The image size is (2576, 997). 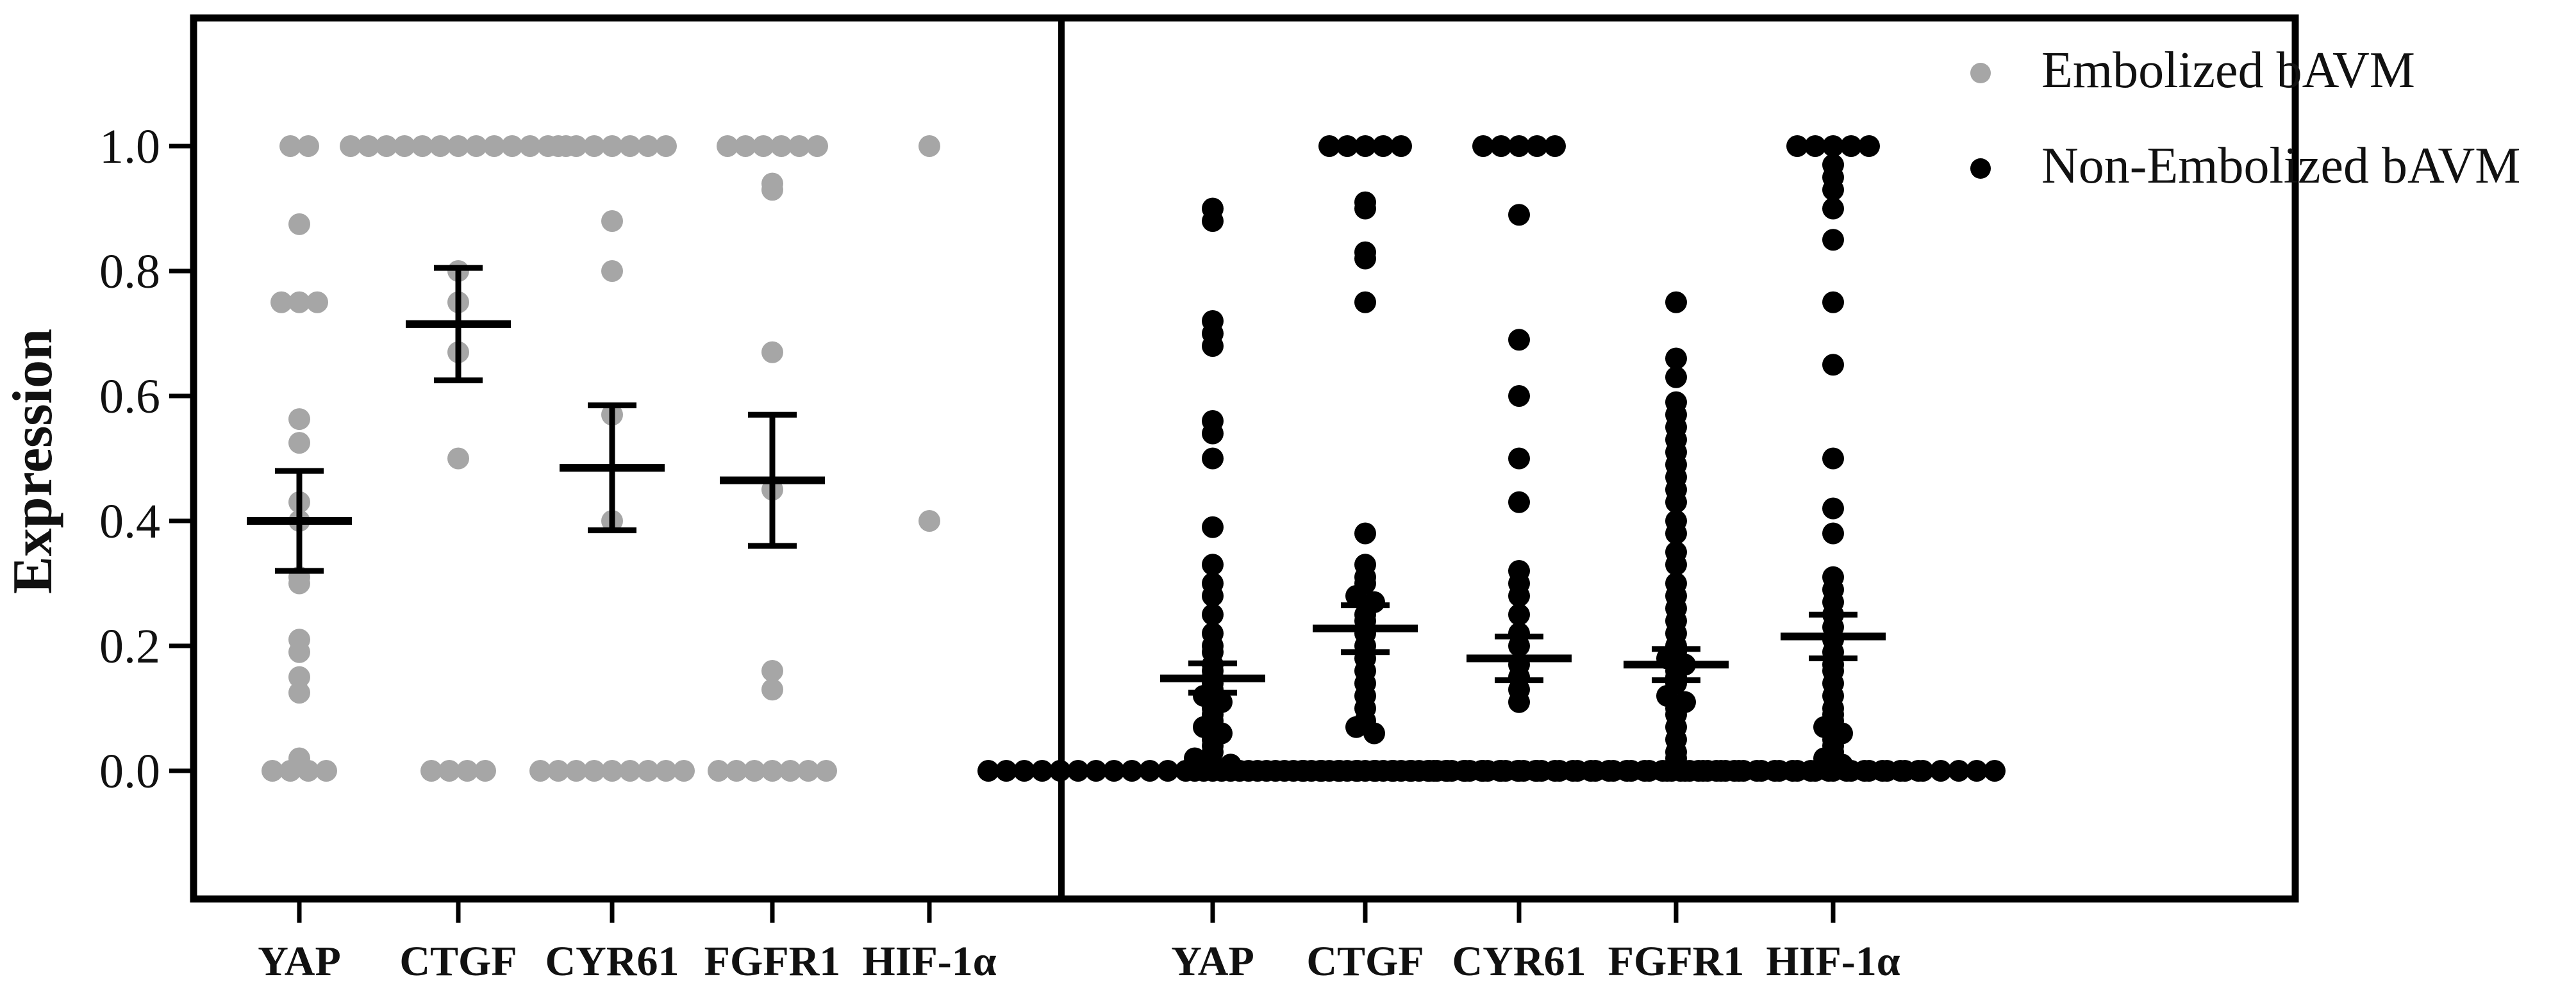 I want to click on x-tick-label: CYR61, so click(x=1519, y=961).